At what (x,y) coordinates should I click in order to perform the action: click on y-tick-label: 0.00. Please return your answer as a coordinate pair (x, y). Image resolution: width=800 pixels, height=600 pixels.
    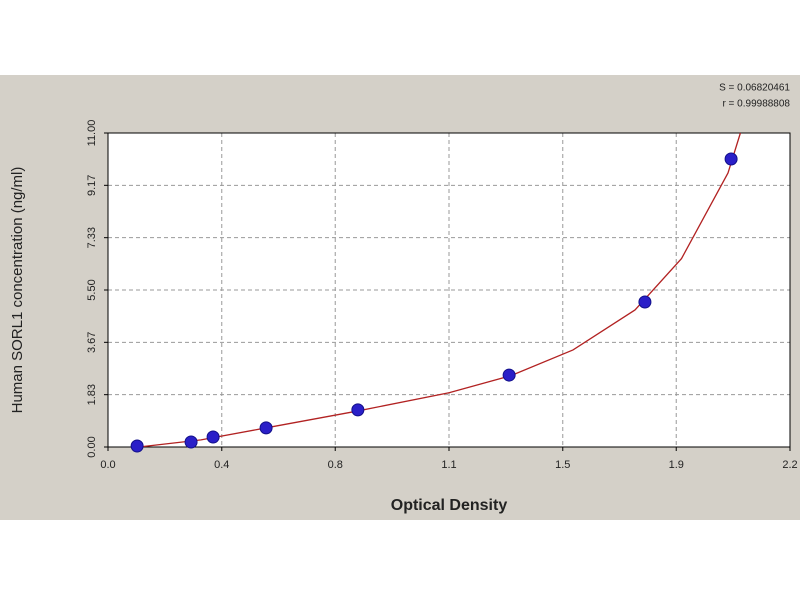
    Looking at the image, I should click on (92, 446).